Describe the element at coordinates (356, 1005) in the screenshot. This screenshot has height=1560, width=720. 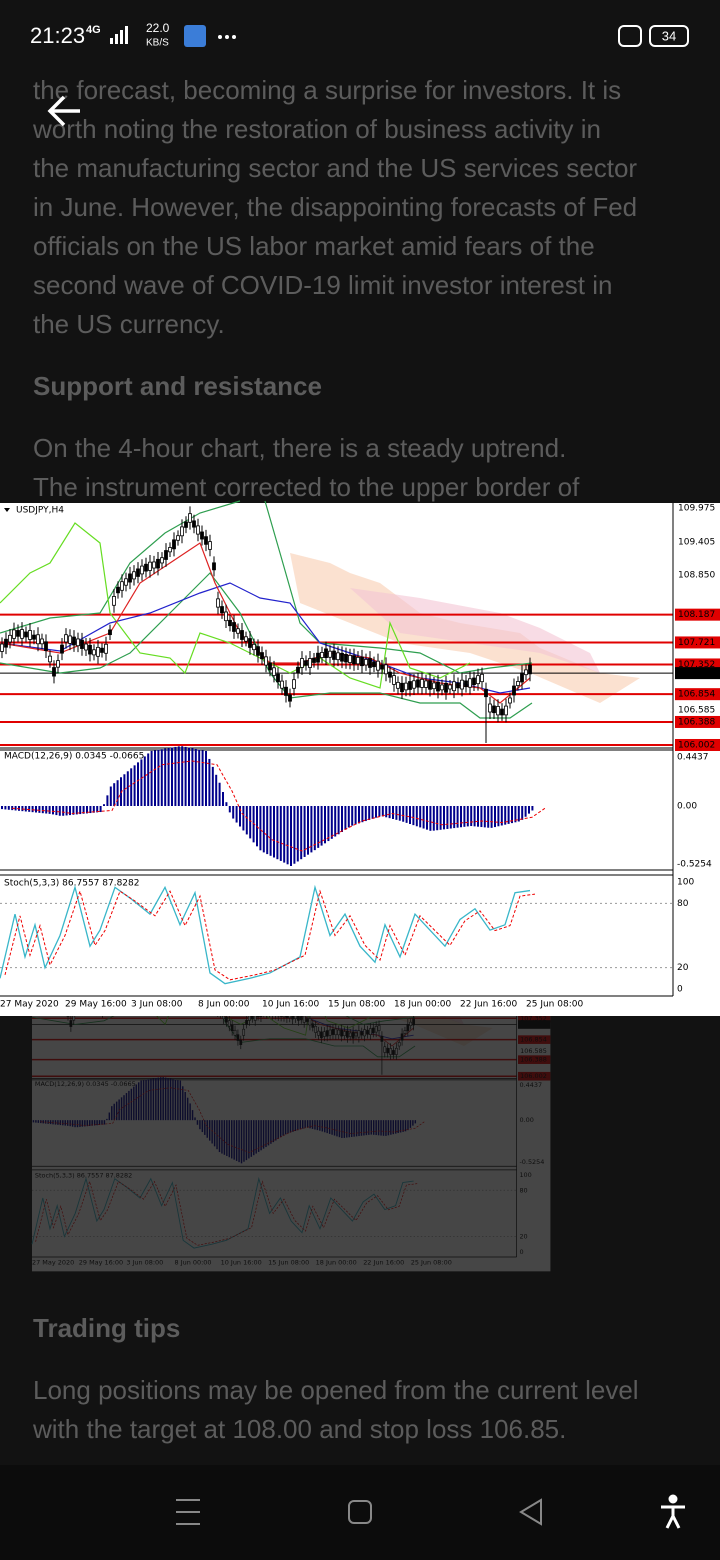
I see `date-label: 15 Jun 08:00` at that location.